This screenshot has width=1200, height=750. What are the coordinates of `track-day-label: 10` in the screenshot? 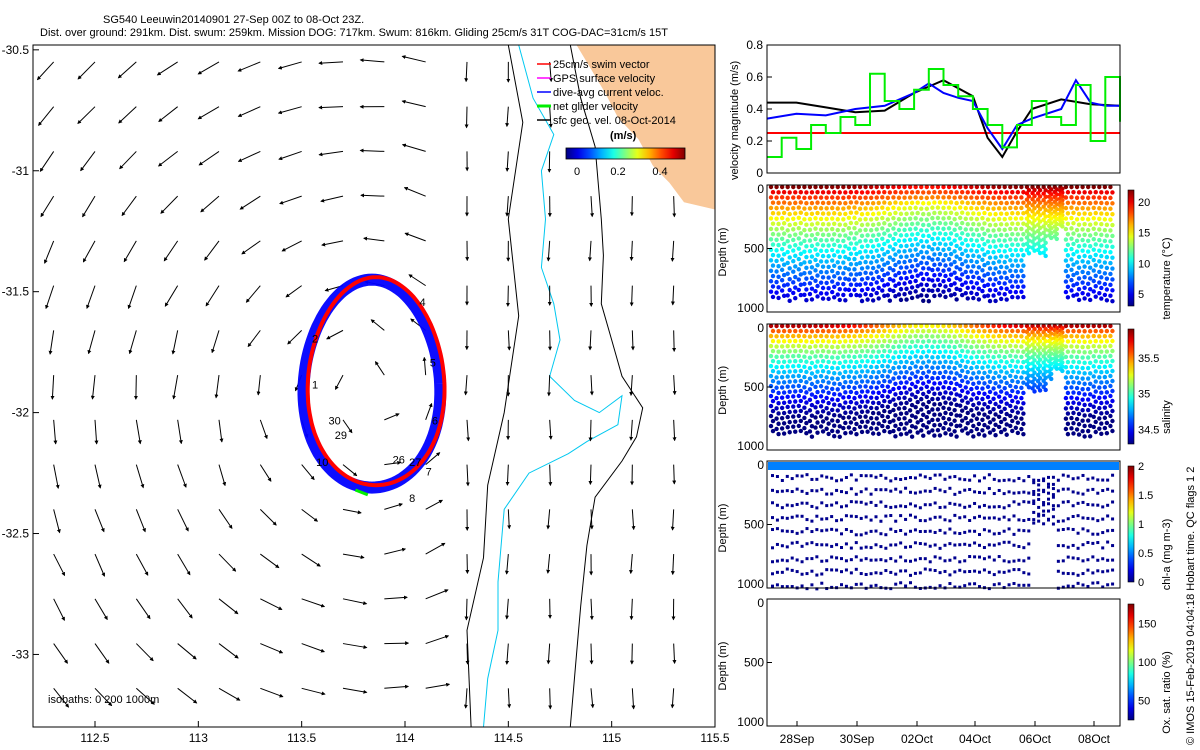 It's located at (322, 463).